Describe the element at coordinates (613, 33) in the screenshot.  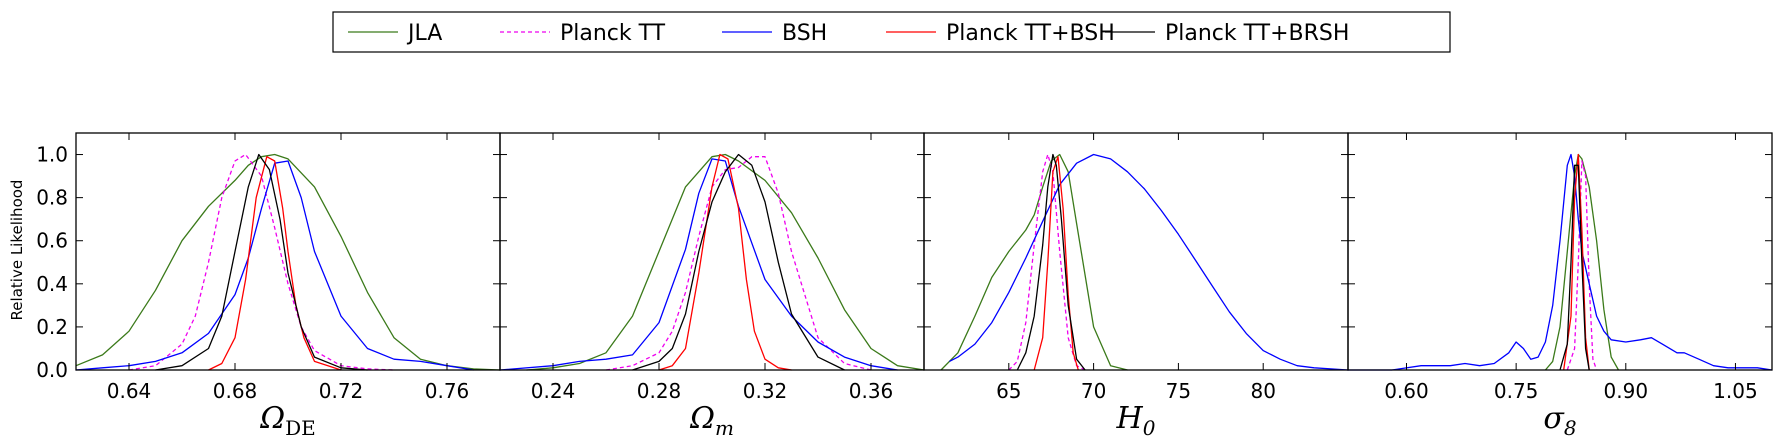
I see `legend-label: Planck TT` at that location.